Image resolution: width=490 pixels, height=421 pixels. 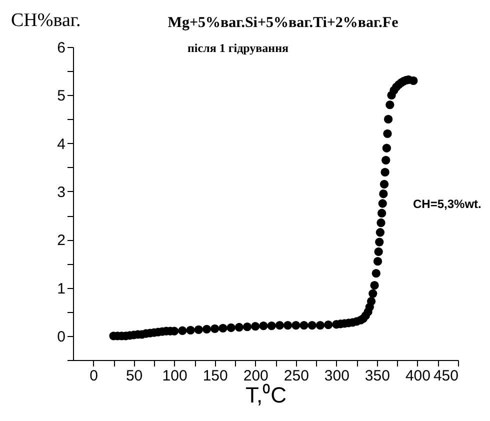 What do you see at coordinates (377, 376) in the screenshot?
I see `x-tick-label: 350` at bounding box center [377, 376].